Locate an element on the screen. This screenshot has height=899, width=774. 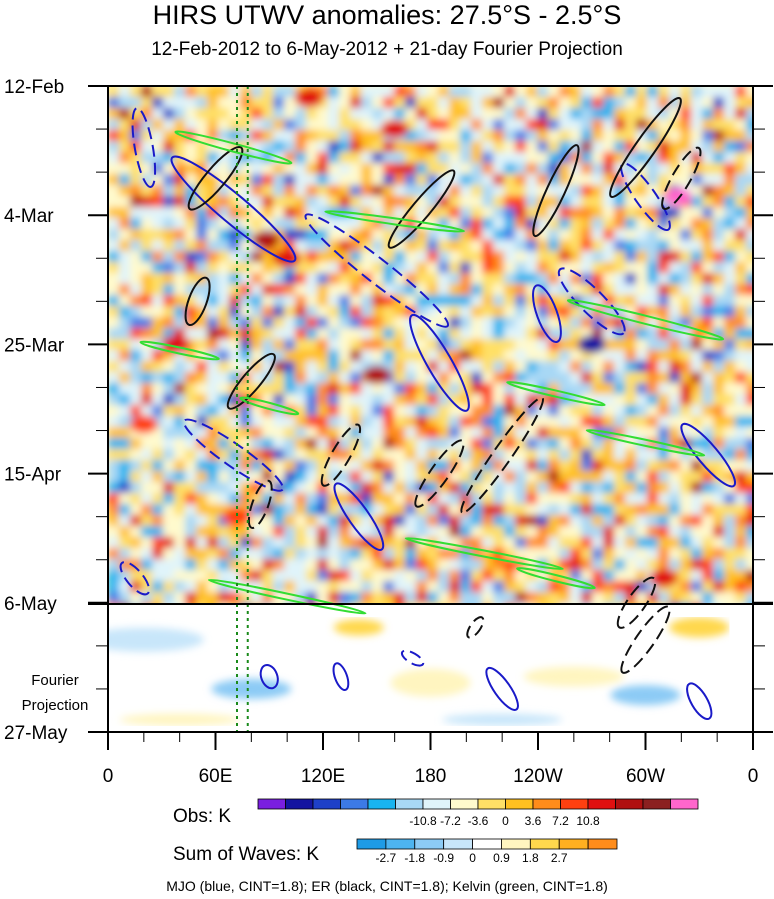
x-tick-label: 180 is located at coordinates (431, 776).